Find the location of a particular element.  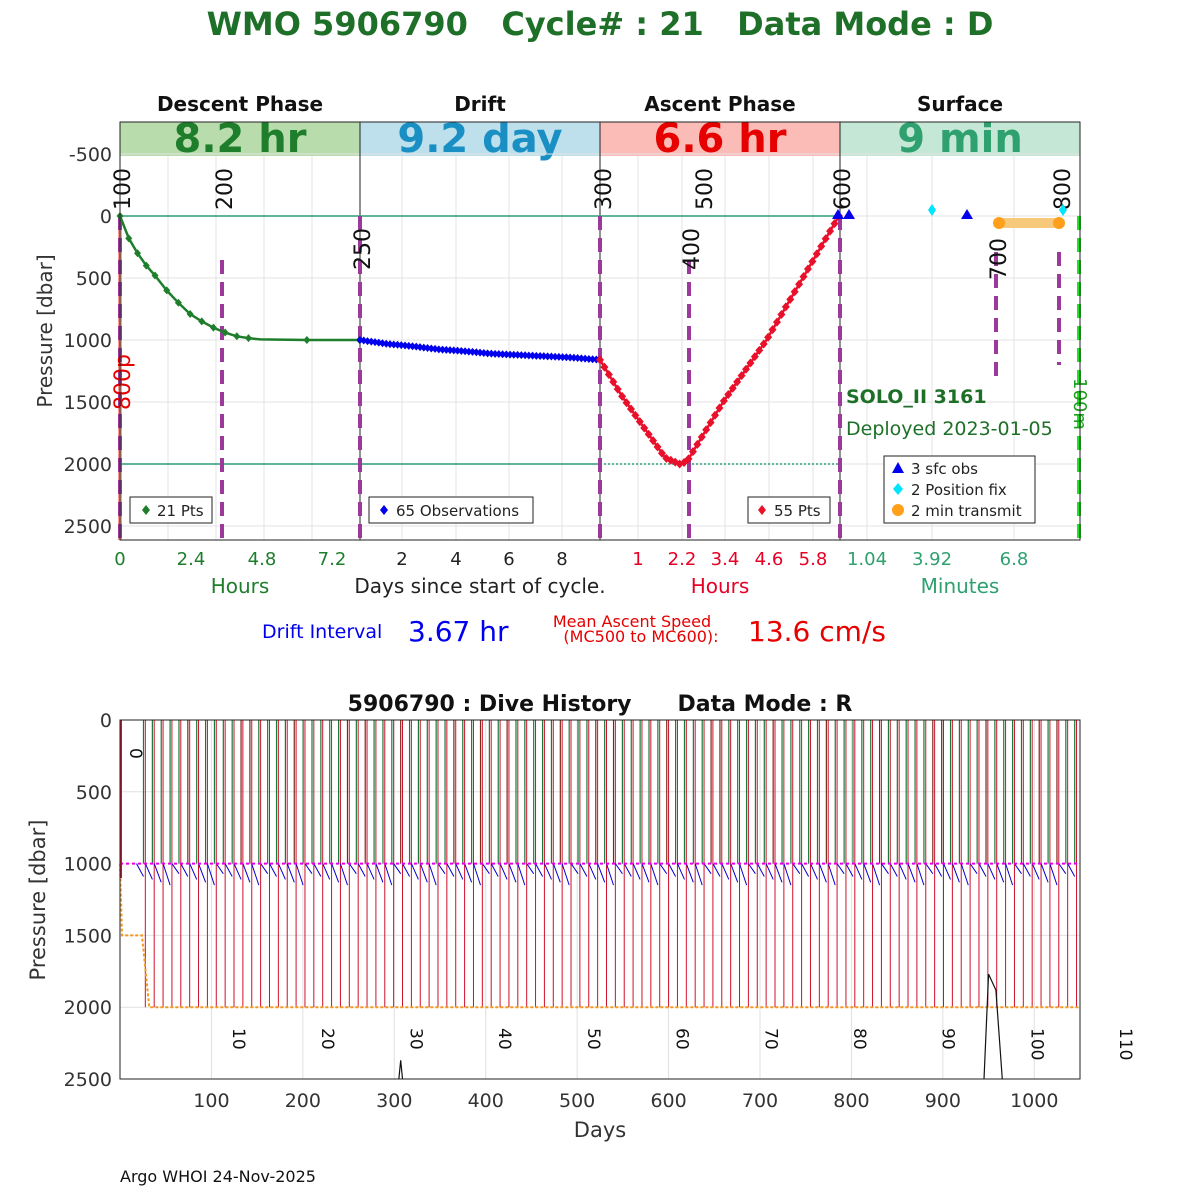

cycle-label: 110 is located at coordinates (1125, 1044).